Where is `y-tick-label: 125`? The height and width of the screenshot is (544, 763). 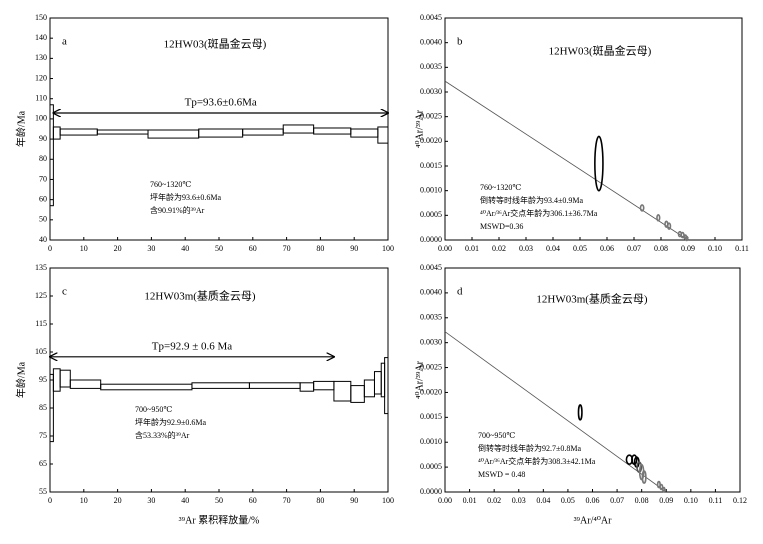 y-tick-label: 125 is located at coordinates (41, 295).